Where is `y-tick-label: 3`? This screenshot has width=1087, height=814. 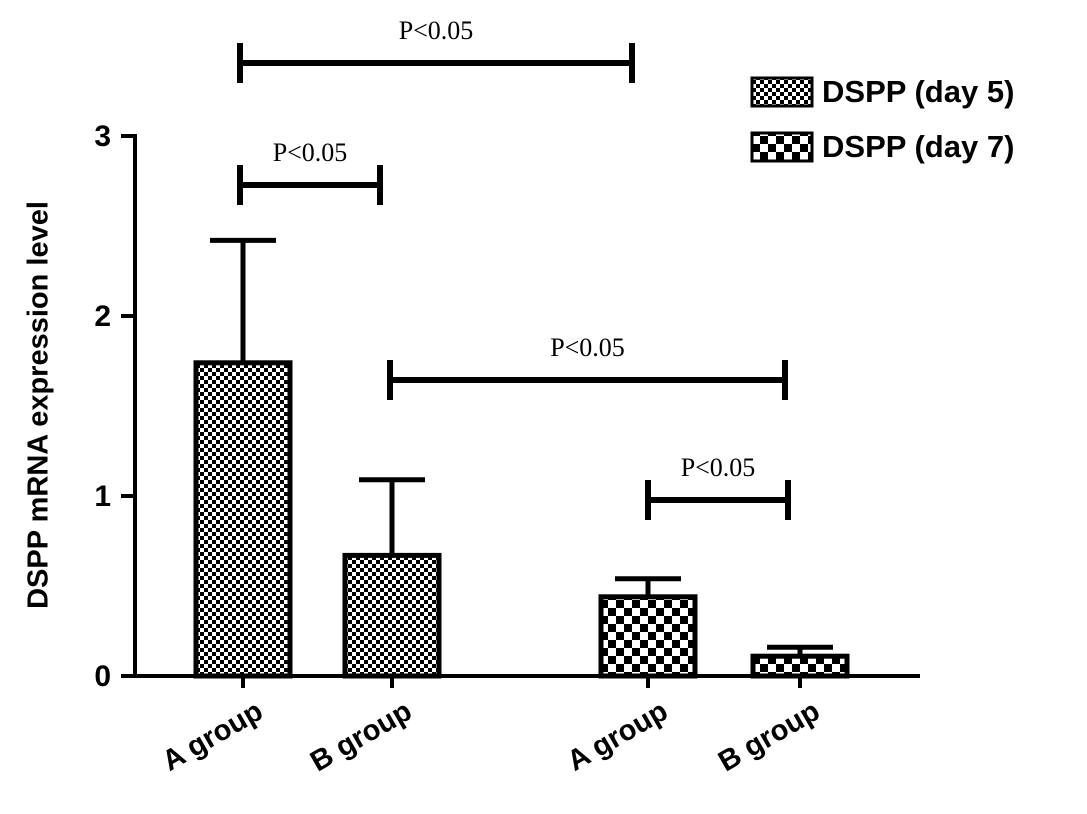 y-tick-label: 3 is located at coordinates (102, 136).